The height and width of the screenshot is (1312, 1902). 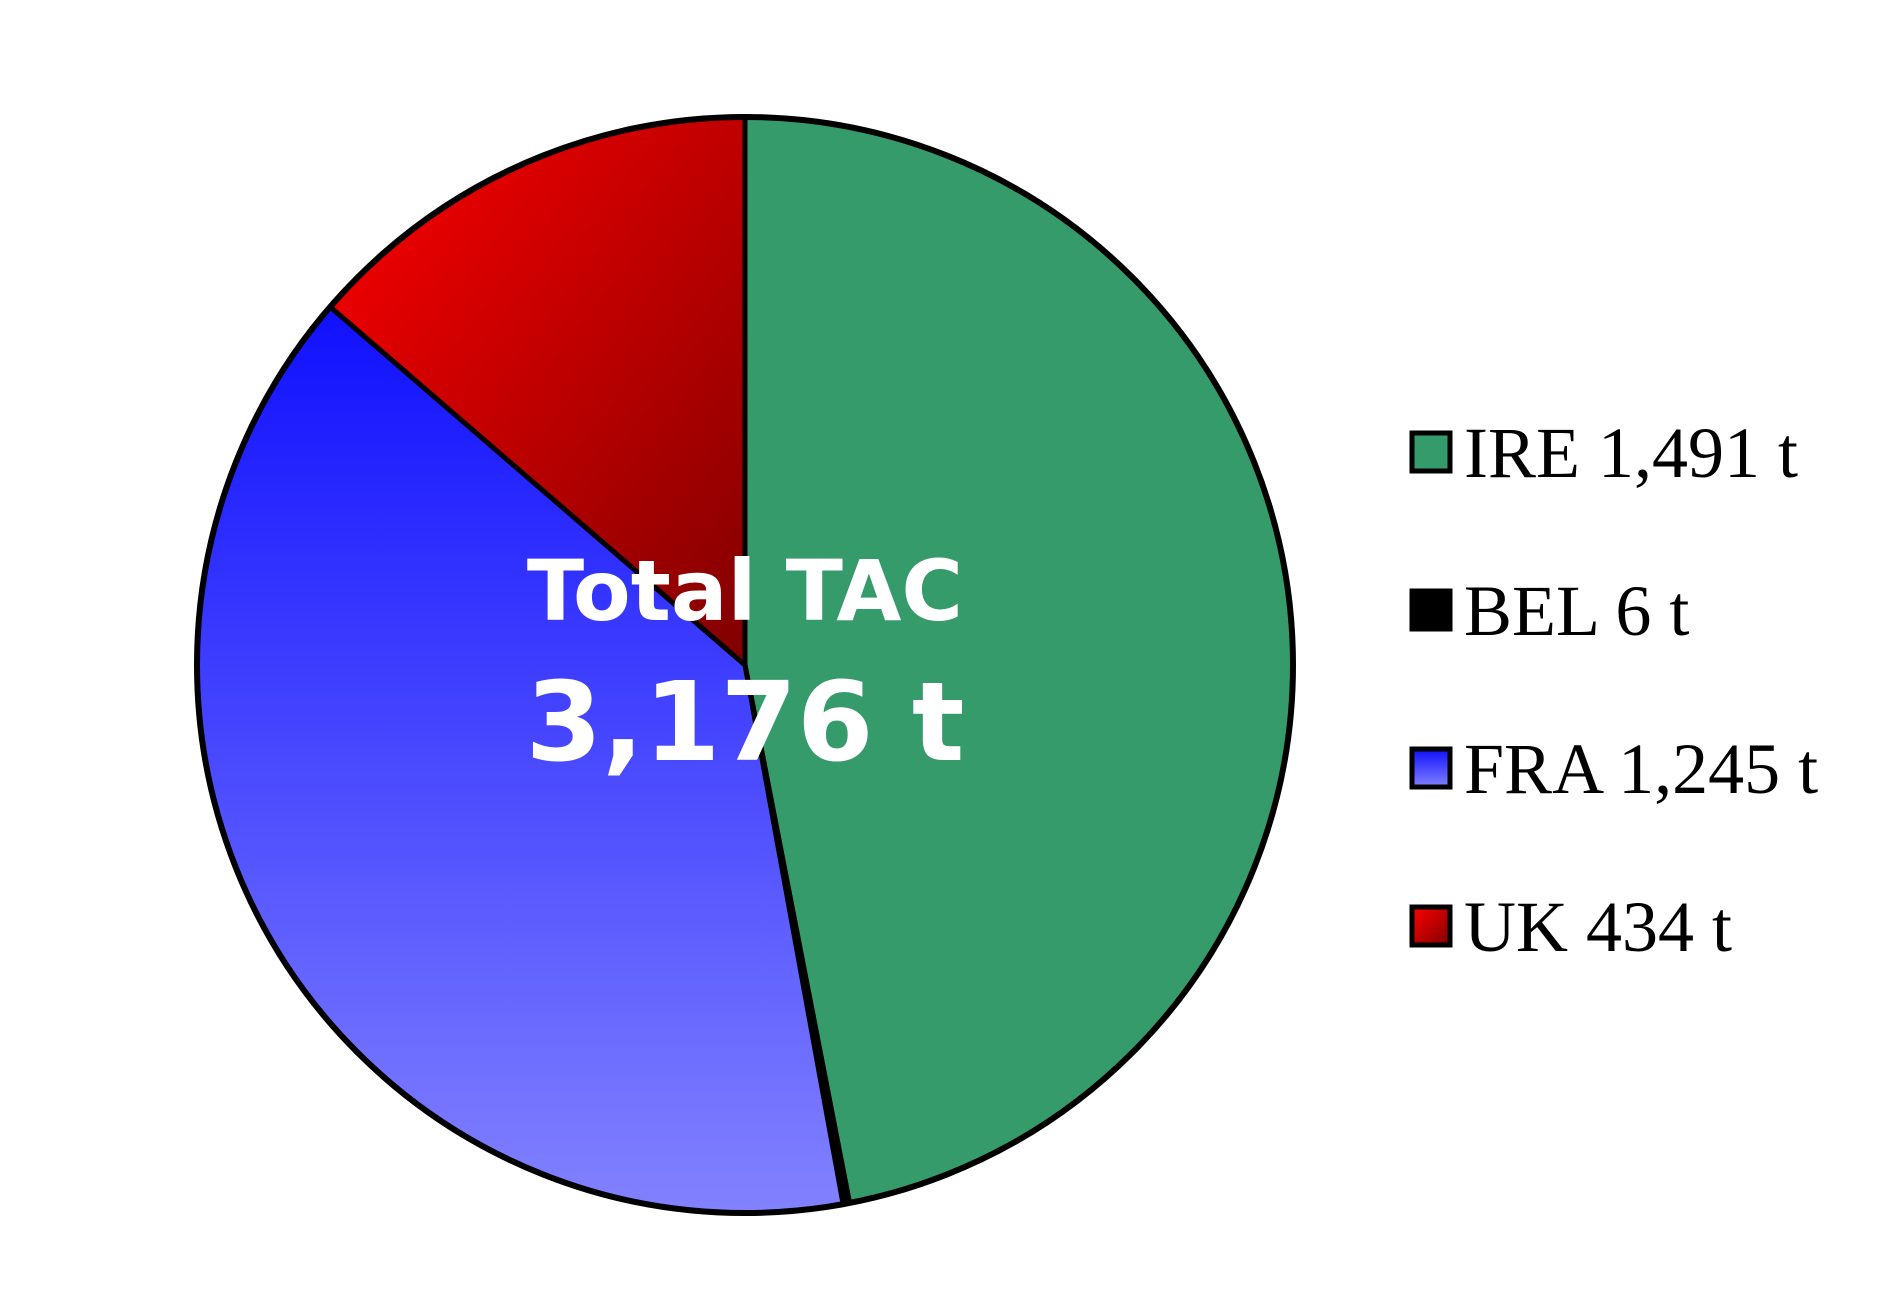 What do you see at coordinates (745, 722) in the screenshot?
I see `center-label-total: 3,176 t` at bounding box center [745, 722].